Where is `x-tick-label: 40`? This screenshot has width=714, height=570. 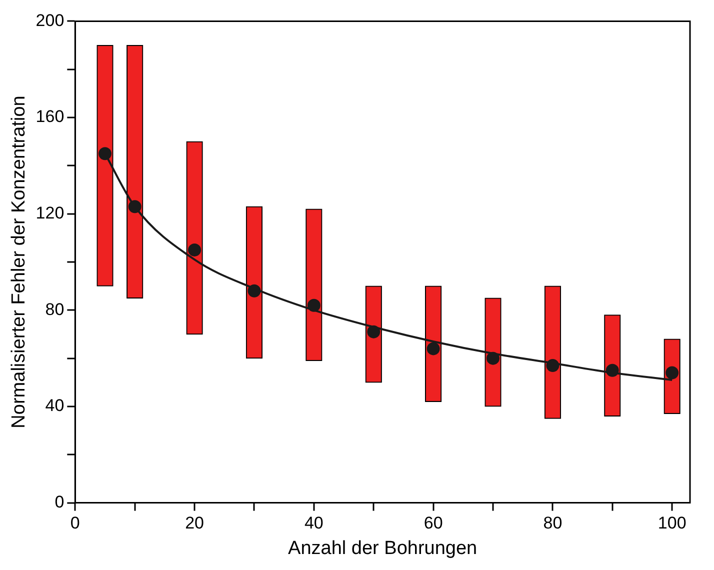
x-tick-label: 40 is located at coordinates (314, 523).